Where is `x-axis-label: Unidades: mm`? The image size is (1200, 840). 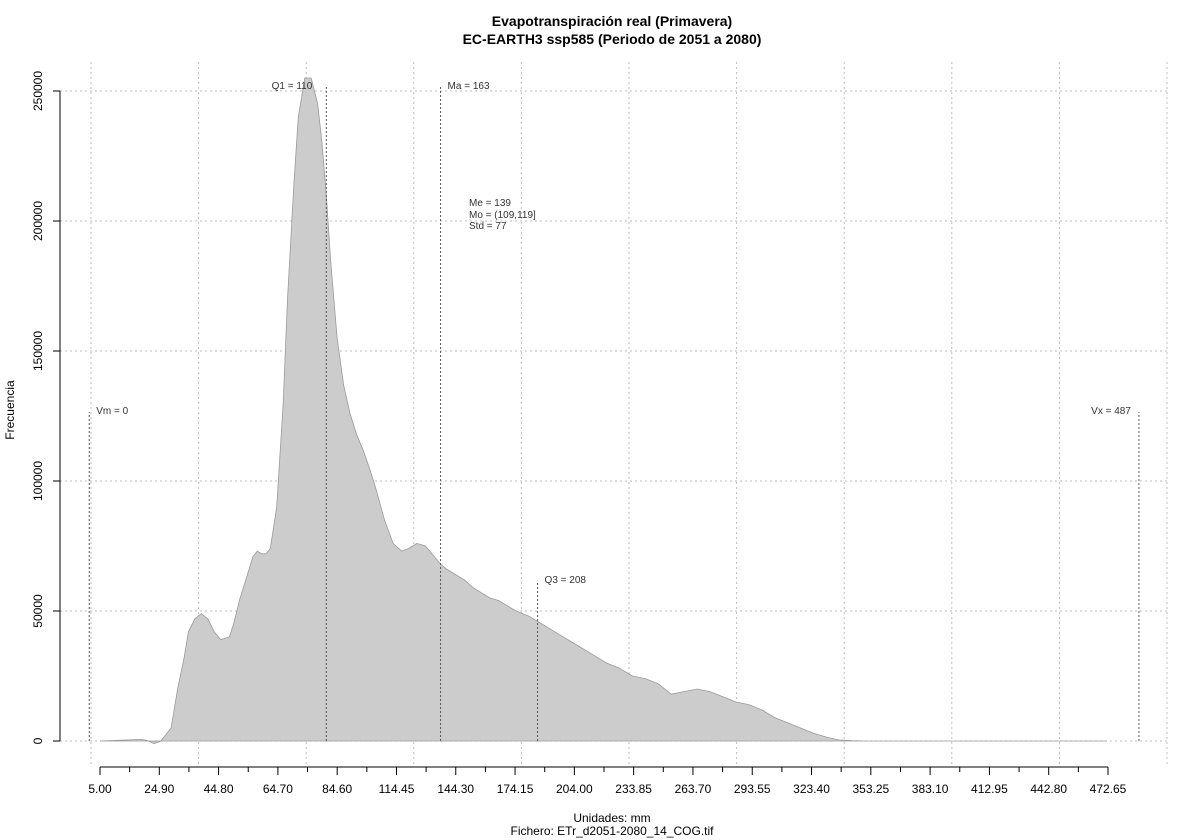
x-axis-label: Unidades: mm is located at coordinates (611, 818).